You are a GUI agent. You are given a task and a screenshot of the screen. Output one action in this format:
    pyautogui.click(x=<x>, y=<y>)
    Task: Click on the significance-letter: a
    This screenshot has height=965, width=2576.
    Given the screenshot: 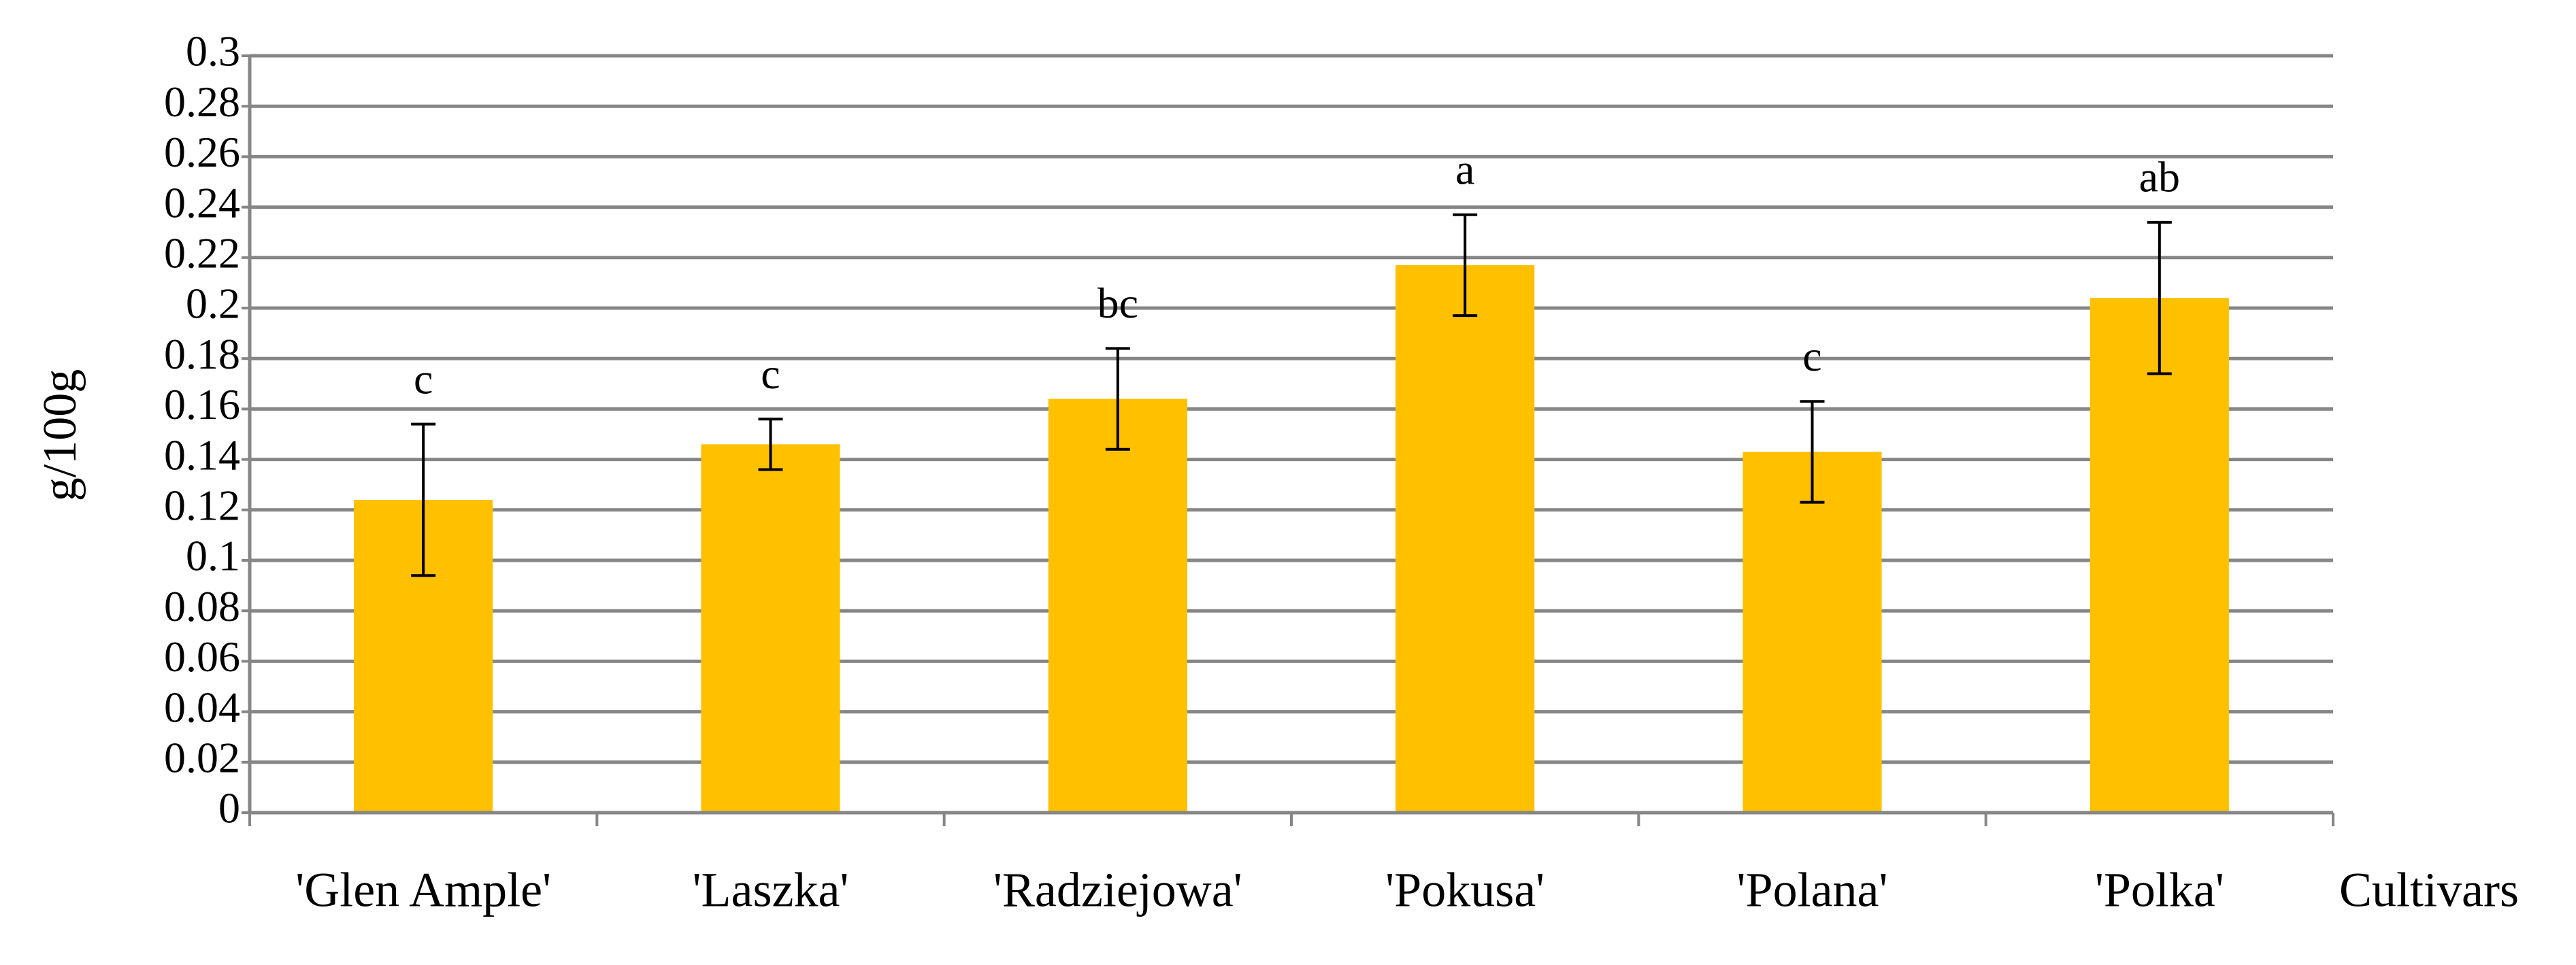 What is the action you would take?
    pyautogui.click(x=1465, y=169)
    